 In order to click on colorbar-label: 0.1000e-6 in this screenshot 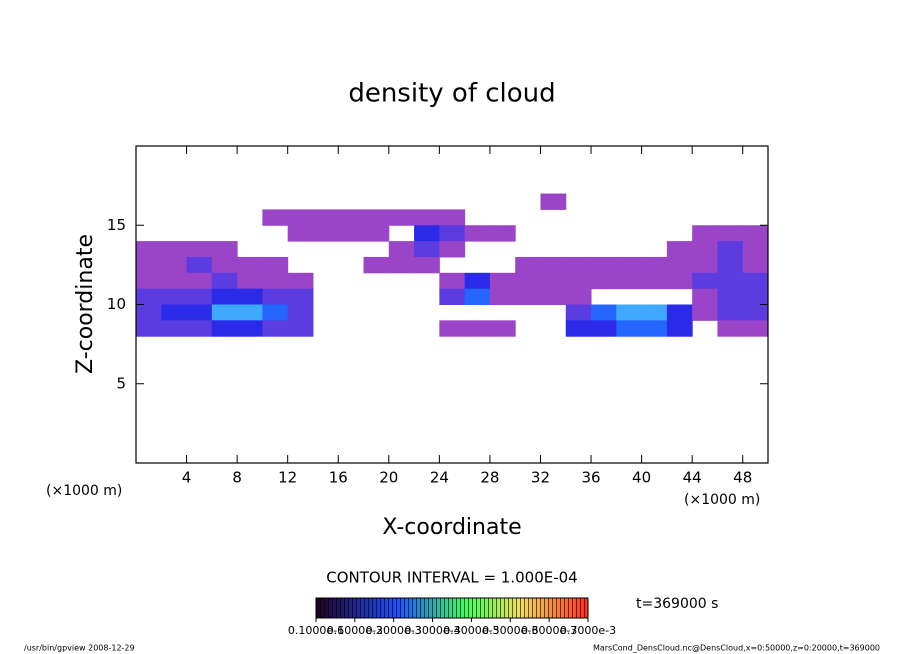, I will do `click(316, 630)`.